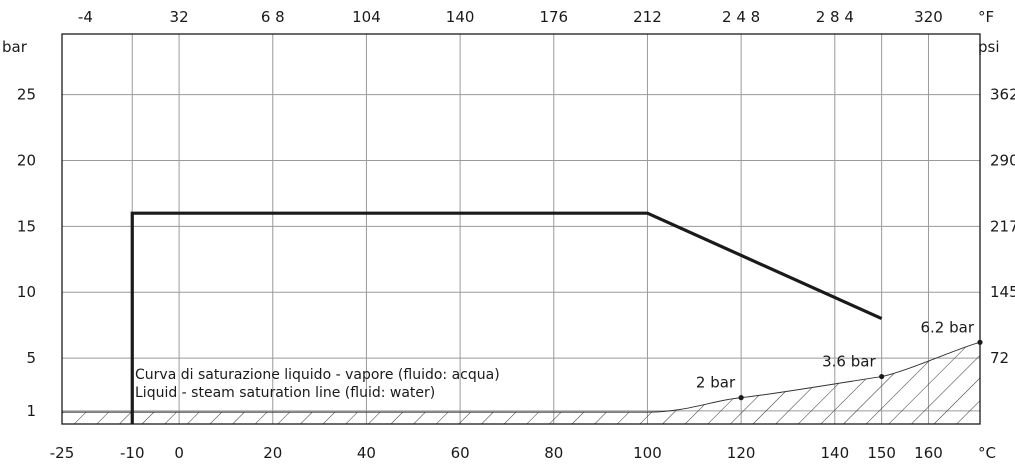 Image resolution: width=1015 pixels, height=468 pixels. Describe the element at coordinates (928, 17) in the screenshot. I see `x-tick-fahrenheit: 320` at that location.